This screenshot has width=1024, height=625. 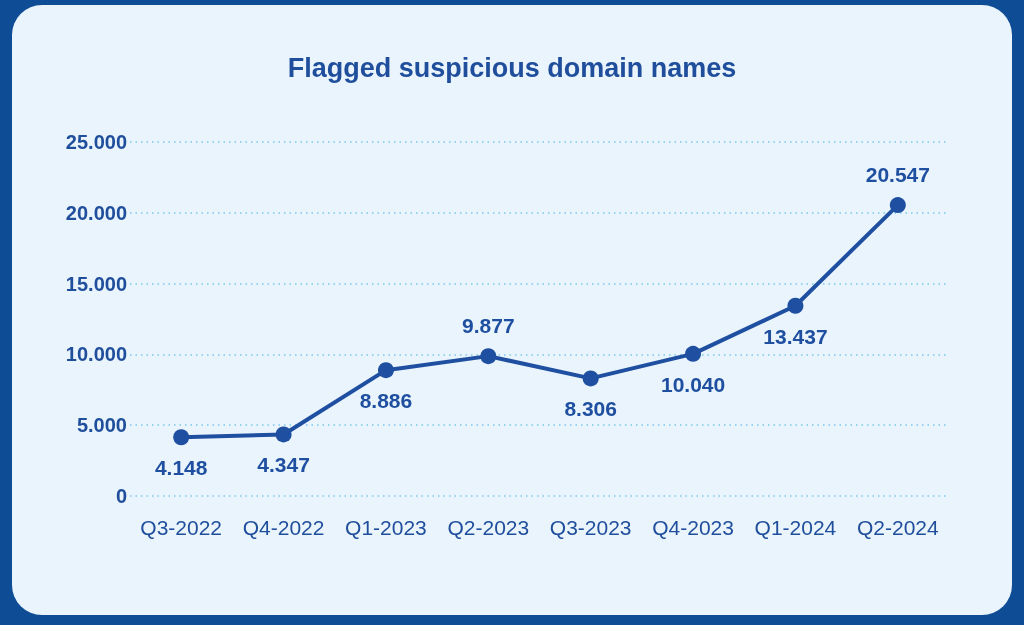 What do you see at coordinates (897, 527) in the screenshot?
I see `x-tick-label: Q2-2024` at bounding box center [897, 527].